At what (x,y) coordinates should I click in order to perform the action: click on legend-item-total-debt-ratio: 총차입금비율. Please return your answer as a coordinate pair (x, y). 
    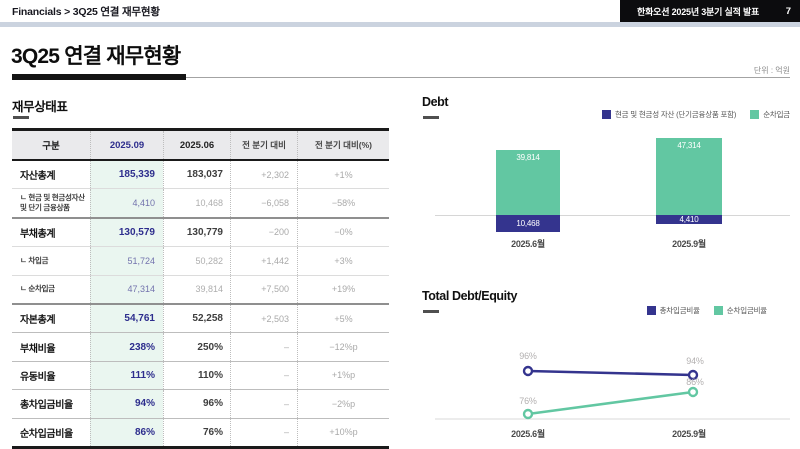
    Looking at the image, I should click on (673, 310).